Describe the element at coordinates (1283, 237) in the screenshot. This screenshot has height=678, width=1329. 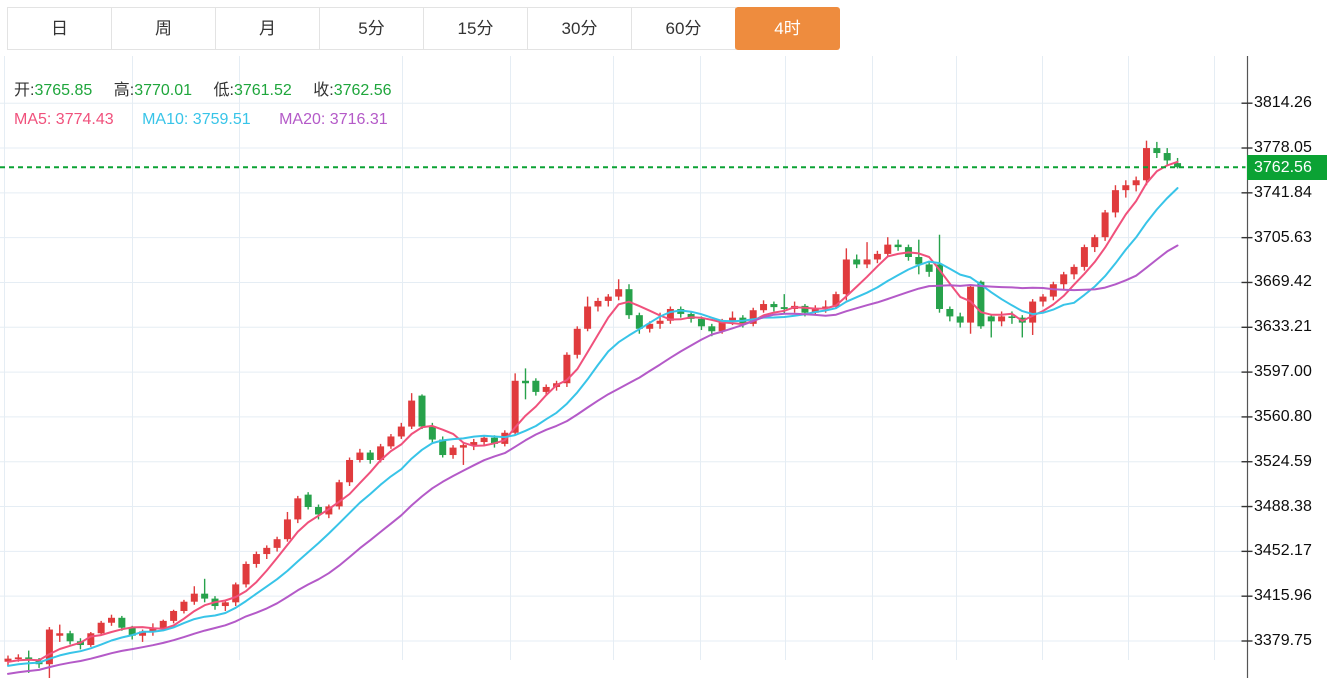
I see `y-axis-label: 3705.63` at that location.